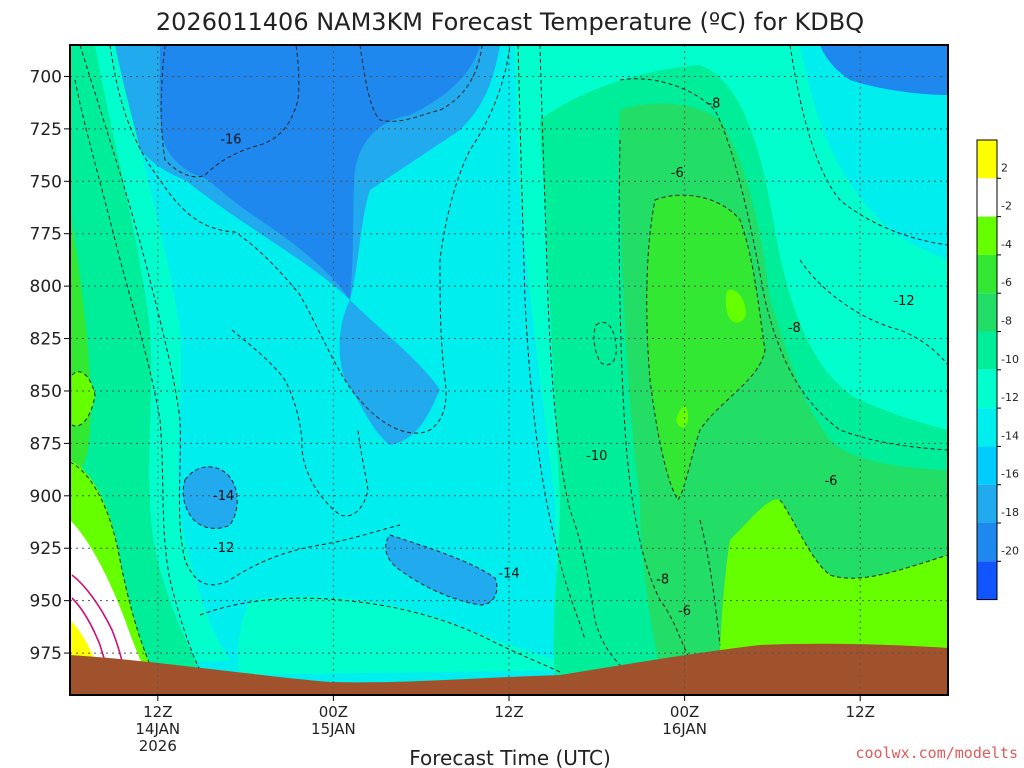  I want to click on y-tick-label: 700, so click(46, 77).